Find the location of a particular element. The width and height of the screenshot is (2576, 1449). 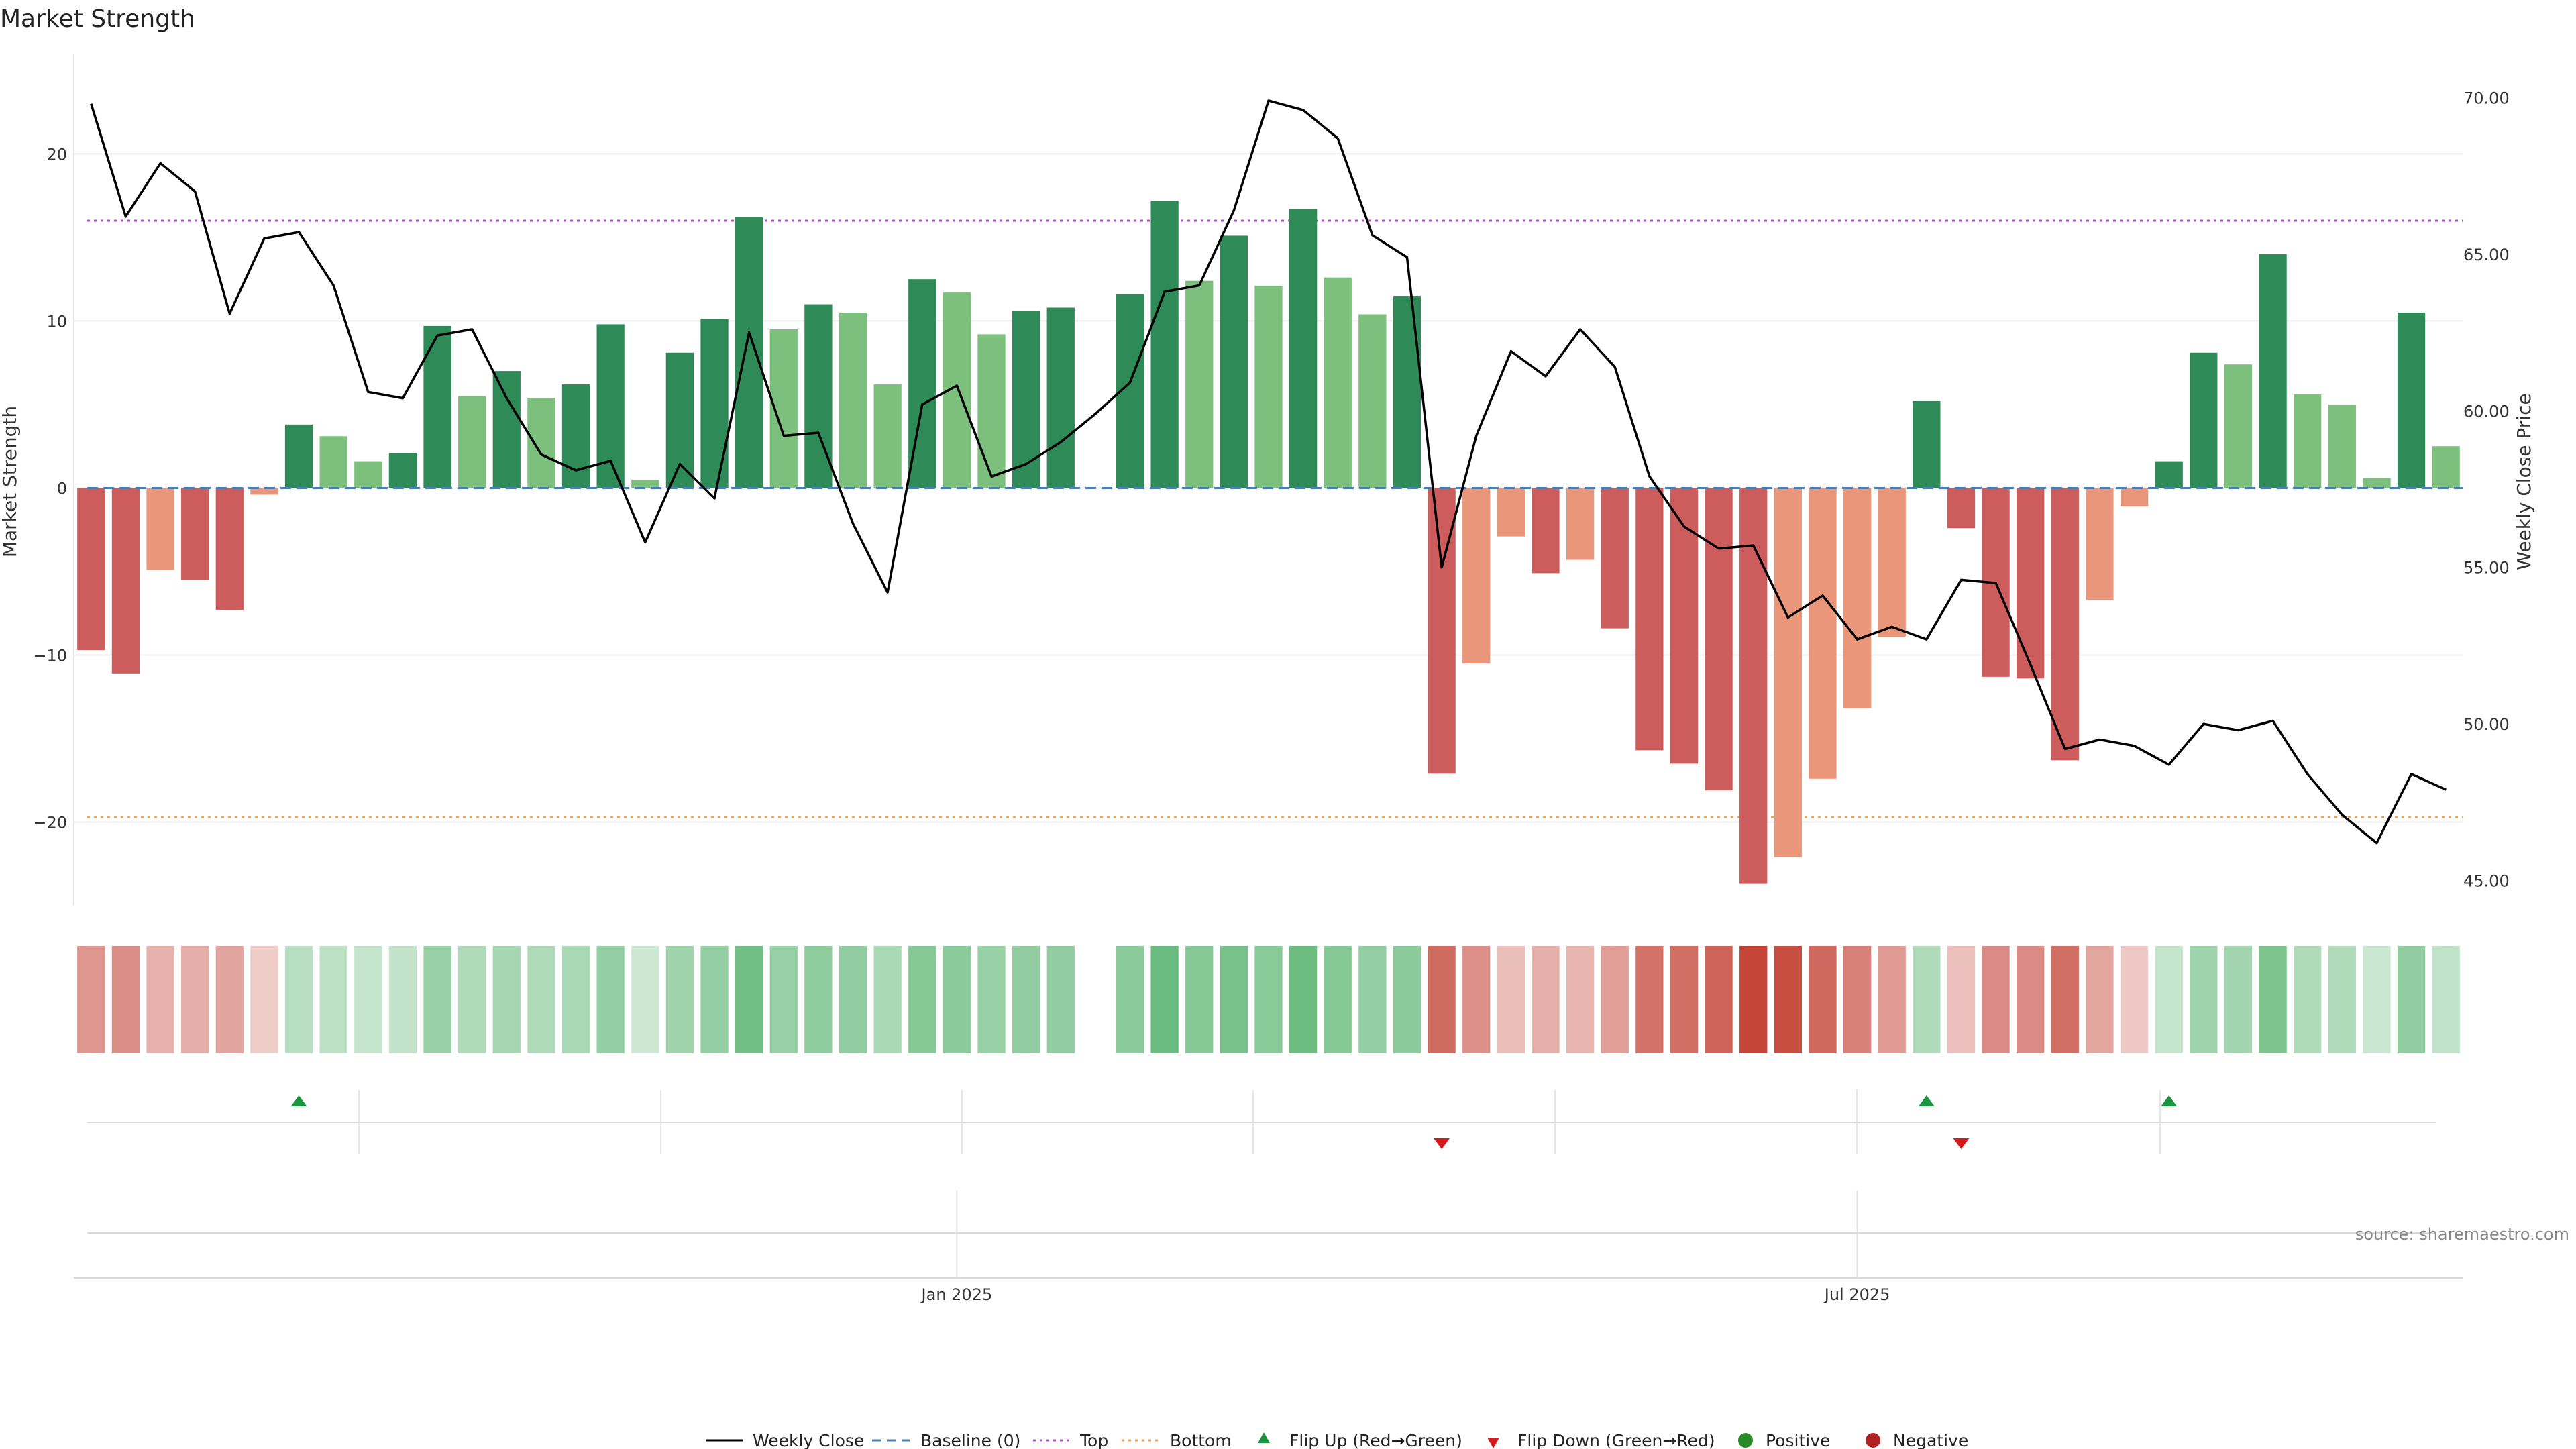

right-y-tick-label: 45.00 is located at coordinates (2486, 881).